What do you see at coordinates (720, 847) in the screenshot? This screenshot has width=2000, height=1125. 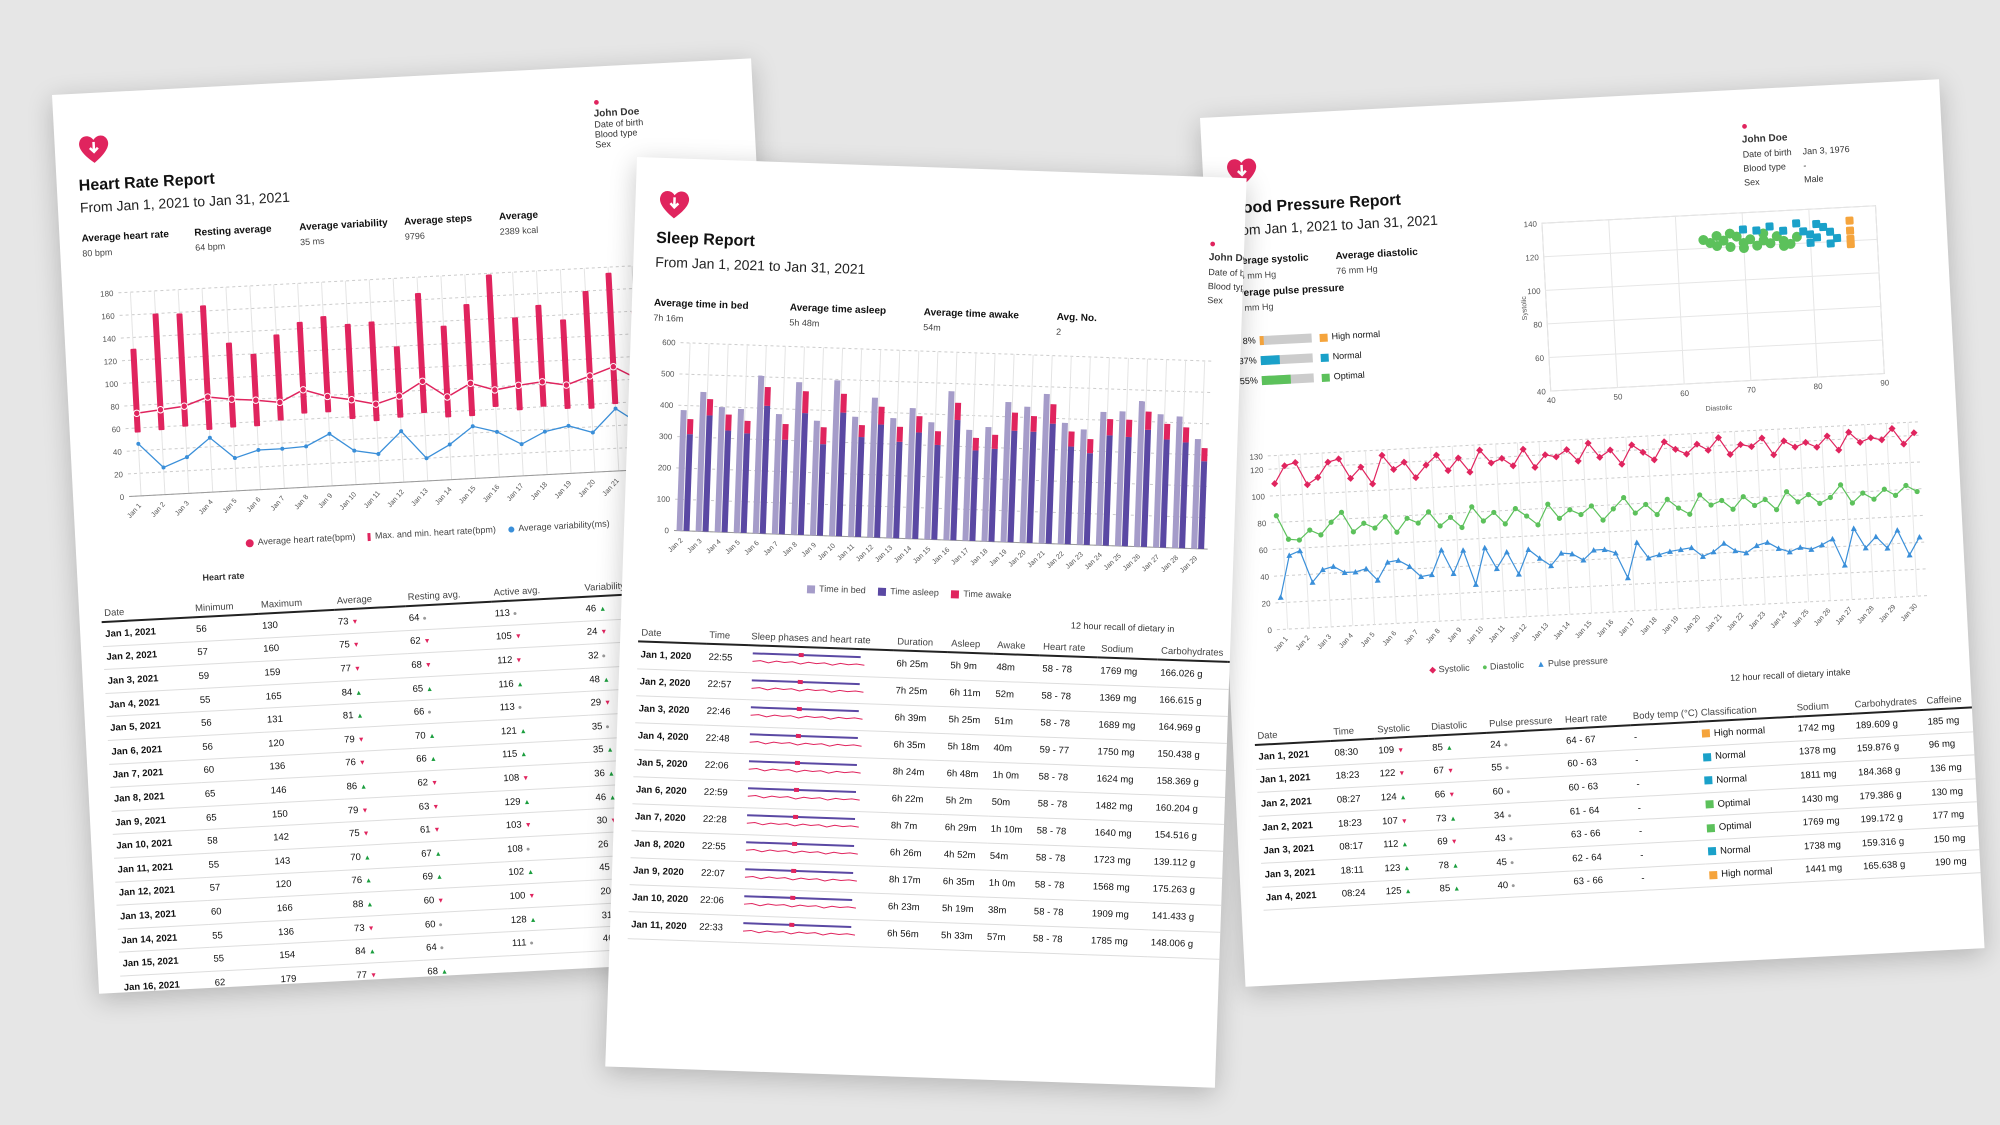 I see `table-cell: 22:55` at bounding box center [720, 847].